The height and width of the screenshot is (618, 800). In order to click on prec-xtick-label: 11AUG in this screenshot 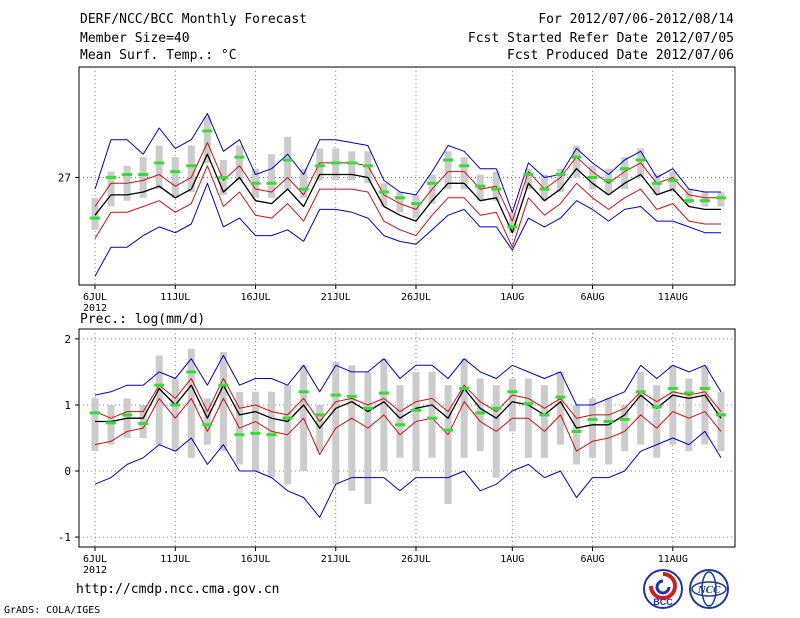, I will do `click(673, 559)`.